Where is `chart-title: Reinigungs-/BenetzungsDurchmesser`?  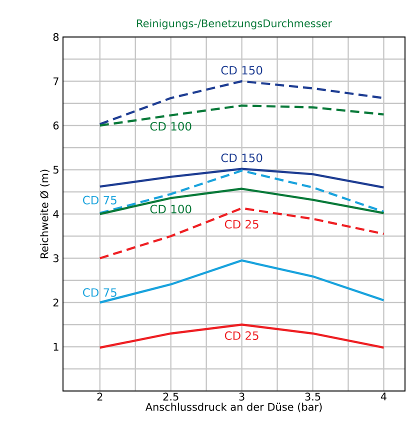 chart-title: Reinigungs-/BenetzungsDurchmesser is located at coordinates (234, 24).